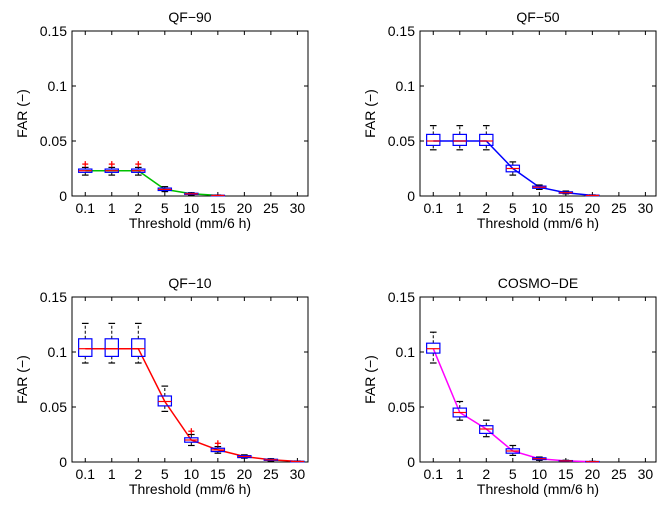 Image resolution: width=661 pixels, height=506 pixels. I want to click on chart-title: COSMO−DE, so click(538, 283).